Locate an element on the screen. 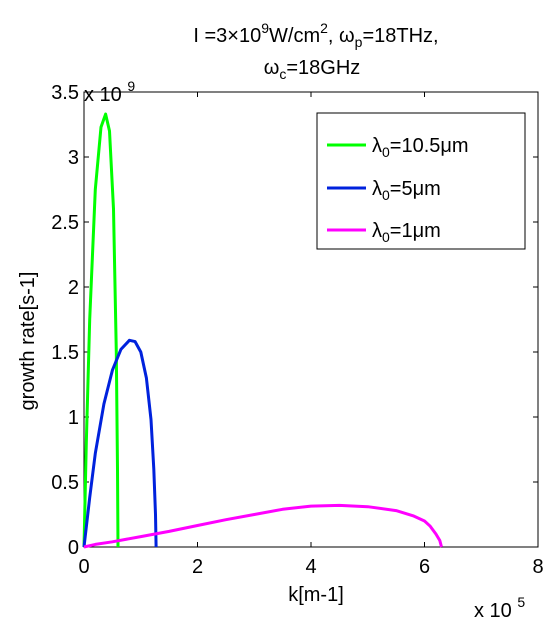 This screenshot has width=544, height=619. legend-label-3: λ0=1μm is located at coordinates (406, 232).